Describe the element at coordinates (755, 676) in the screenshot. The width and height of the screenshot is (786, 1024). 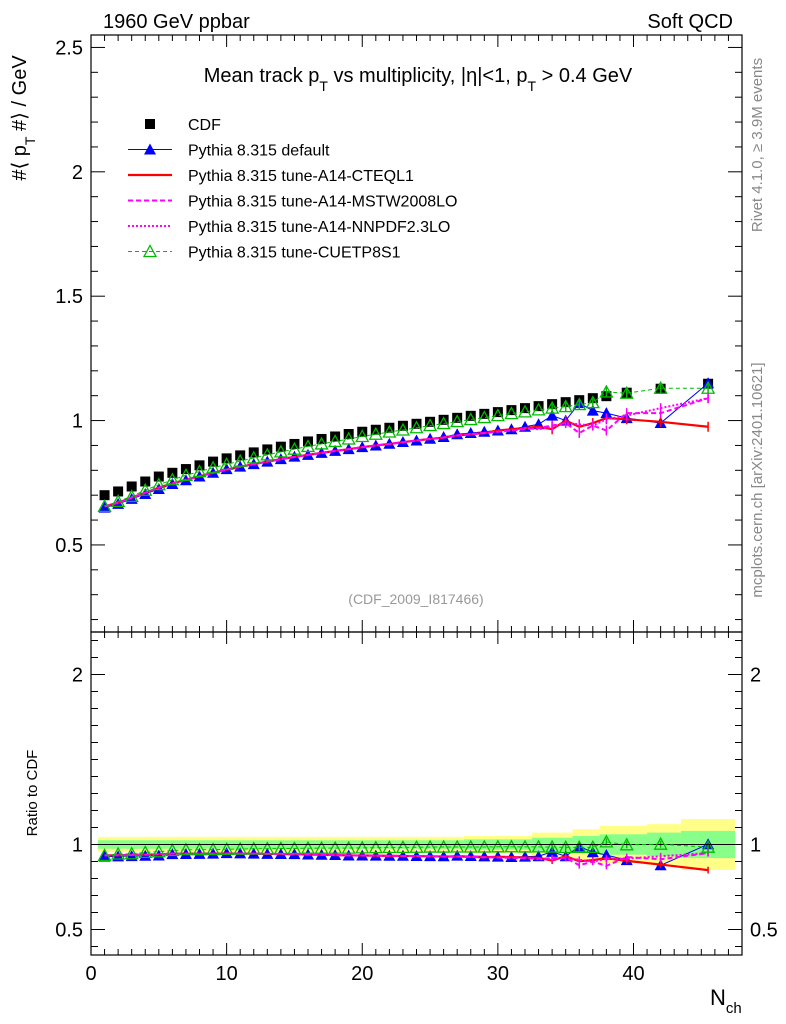
I see `ratio-y-tick-label-right: 2` at that location.